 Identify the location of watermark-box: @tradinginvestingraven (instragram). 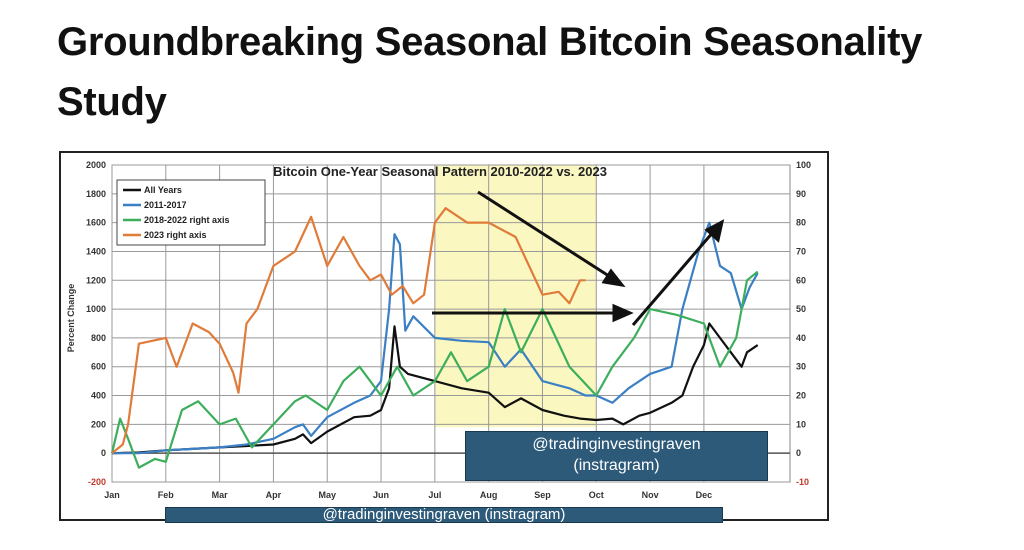
(616, 456).